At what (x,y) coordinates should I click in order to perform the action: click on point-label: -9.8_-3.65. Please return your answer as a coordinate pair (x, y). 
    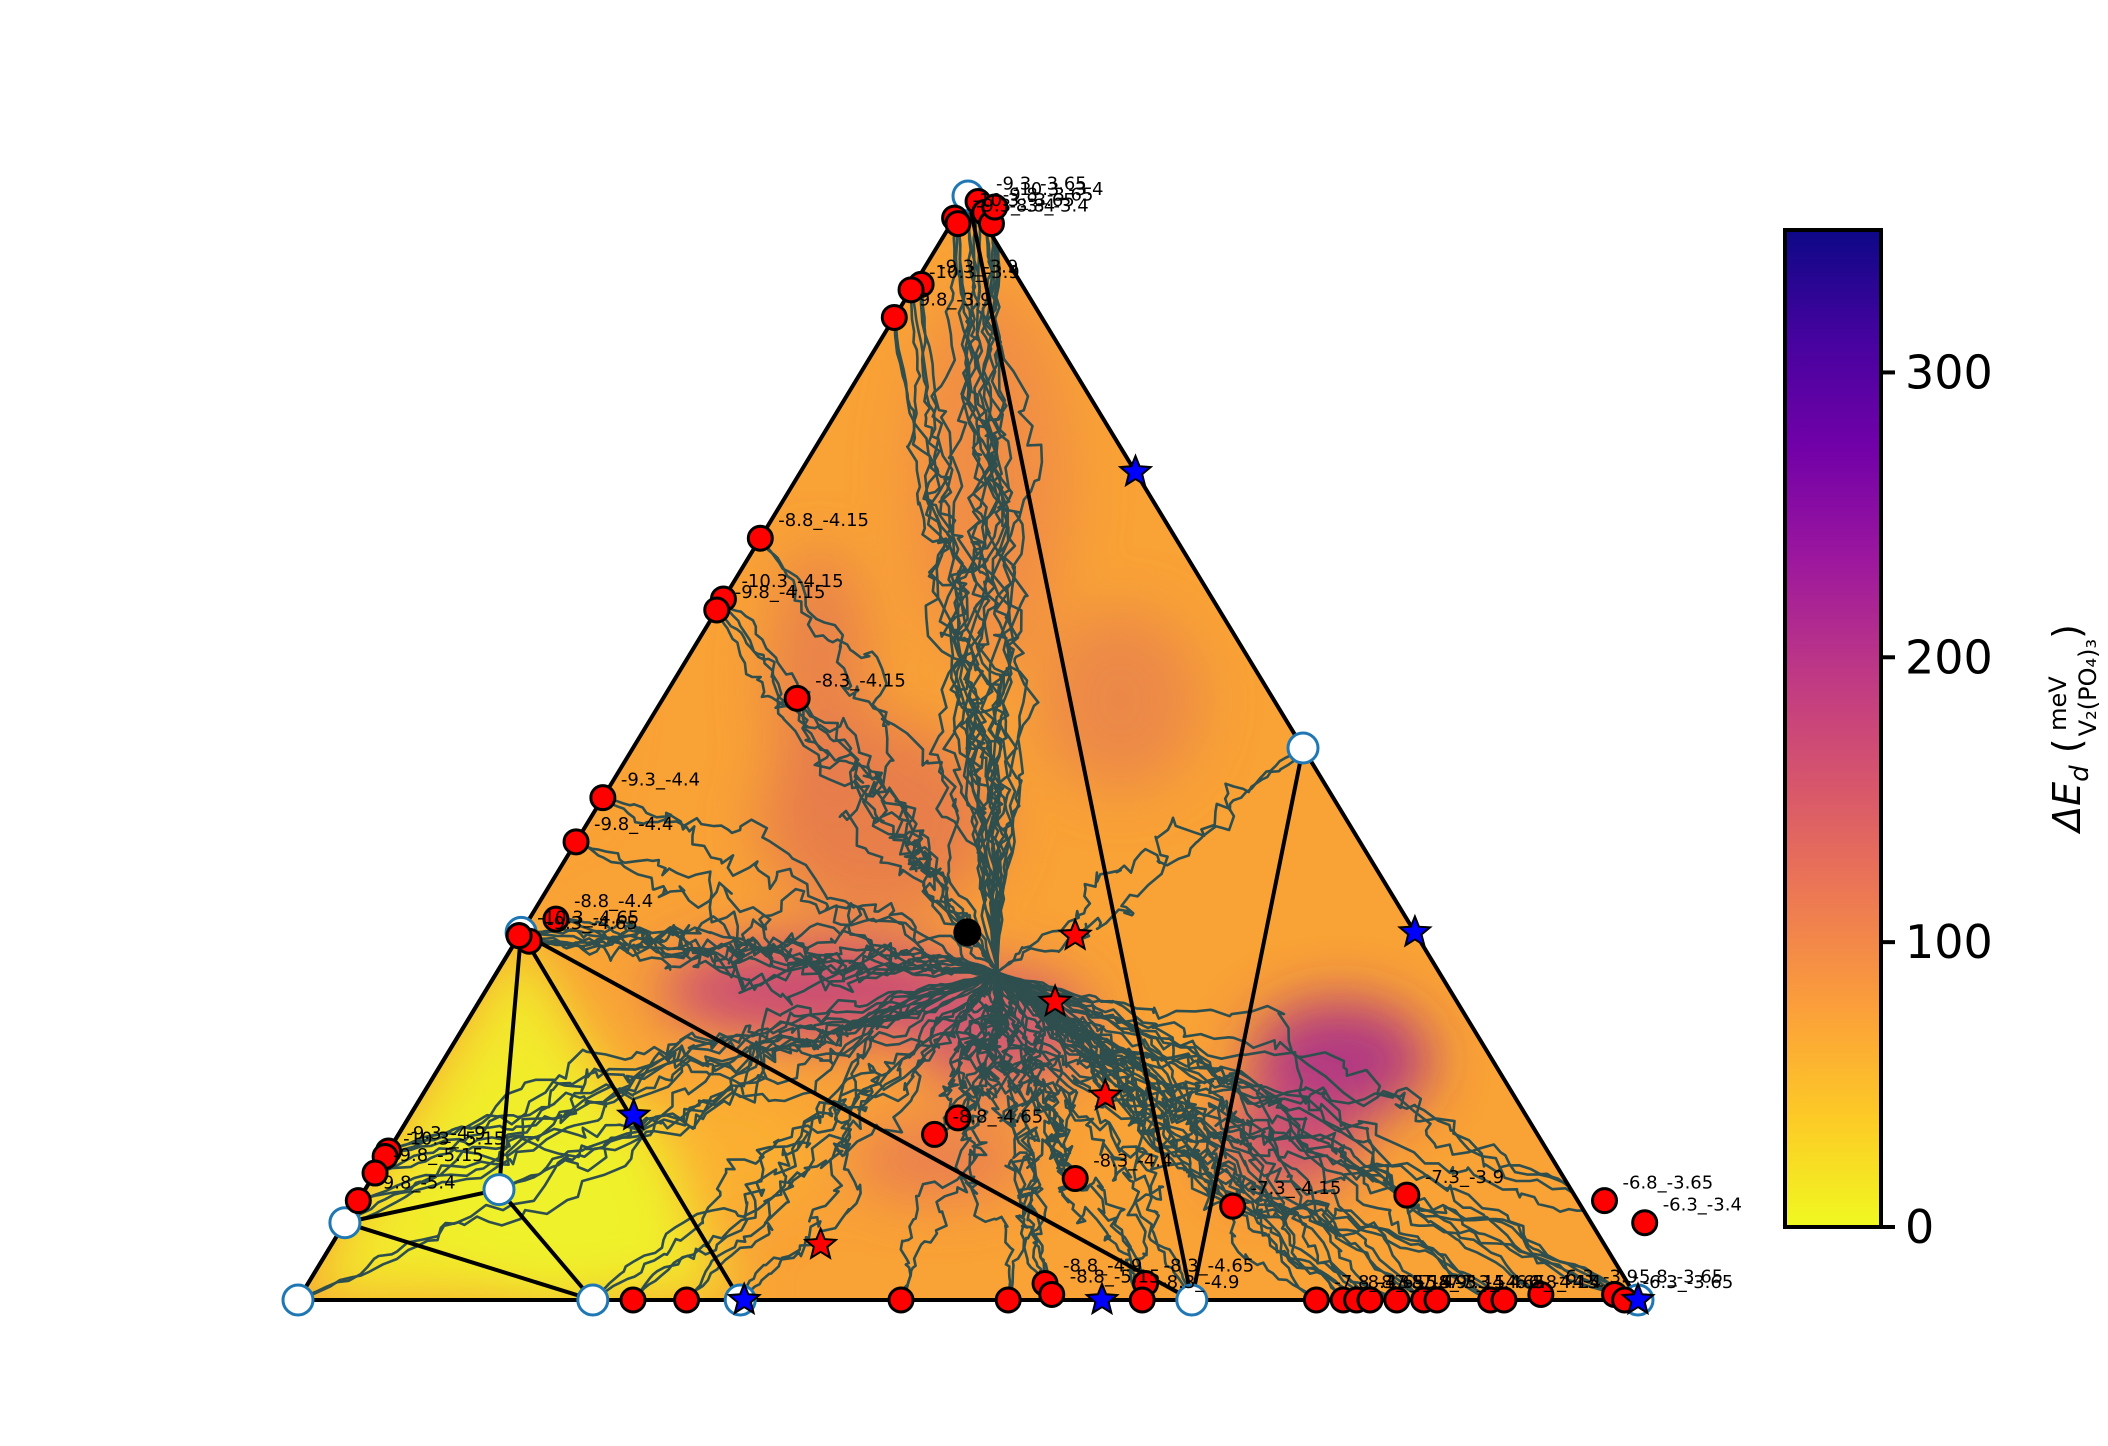
    Looking at the image, I should click on (1048, 195).